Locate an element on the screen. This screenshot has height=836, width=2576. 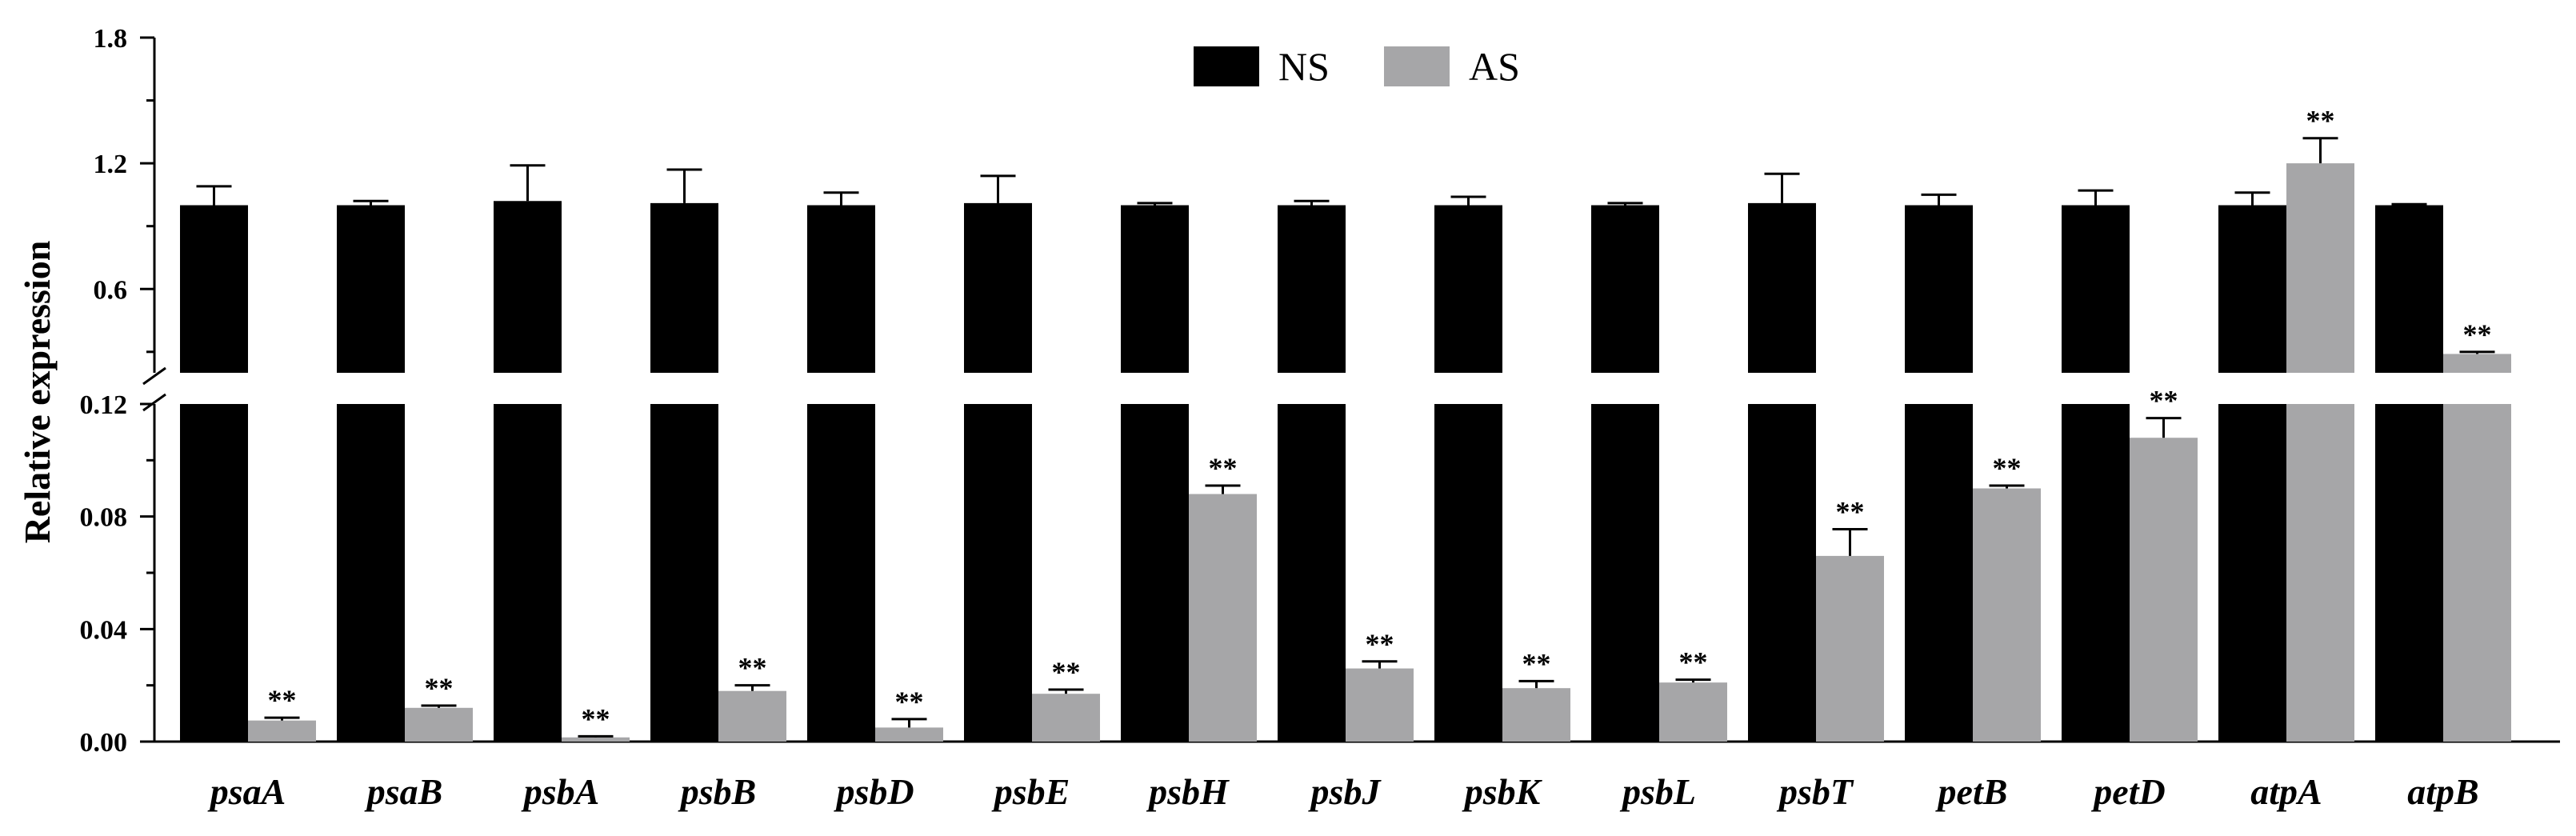
x-tick-label: psbD is located at coordinates (873, 791).